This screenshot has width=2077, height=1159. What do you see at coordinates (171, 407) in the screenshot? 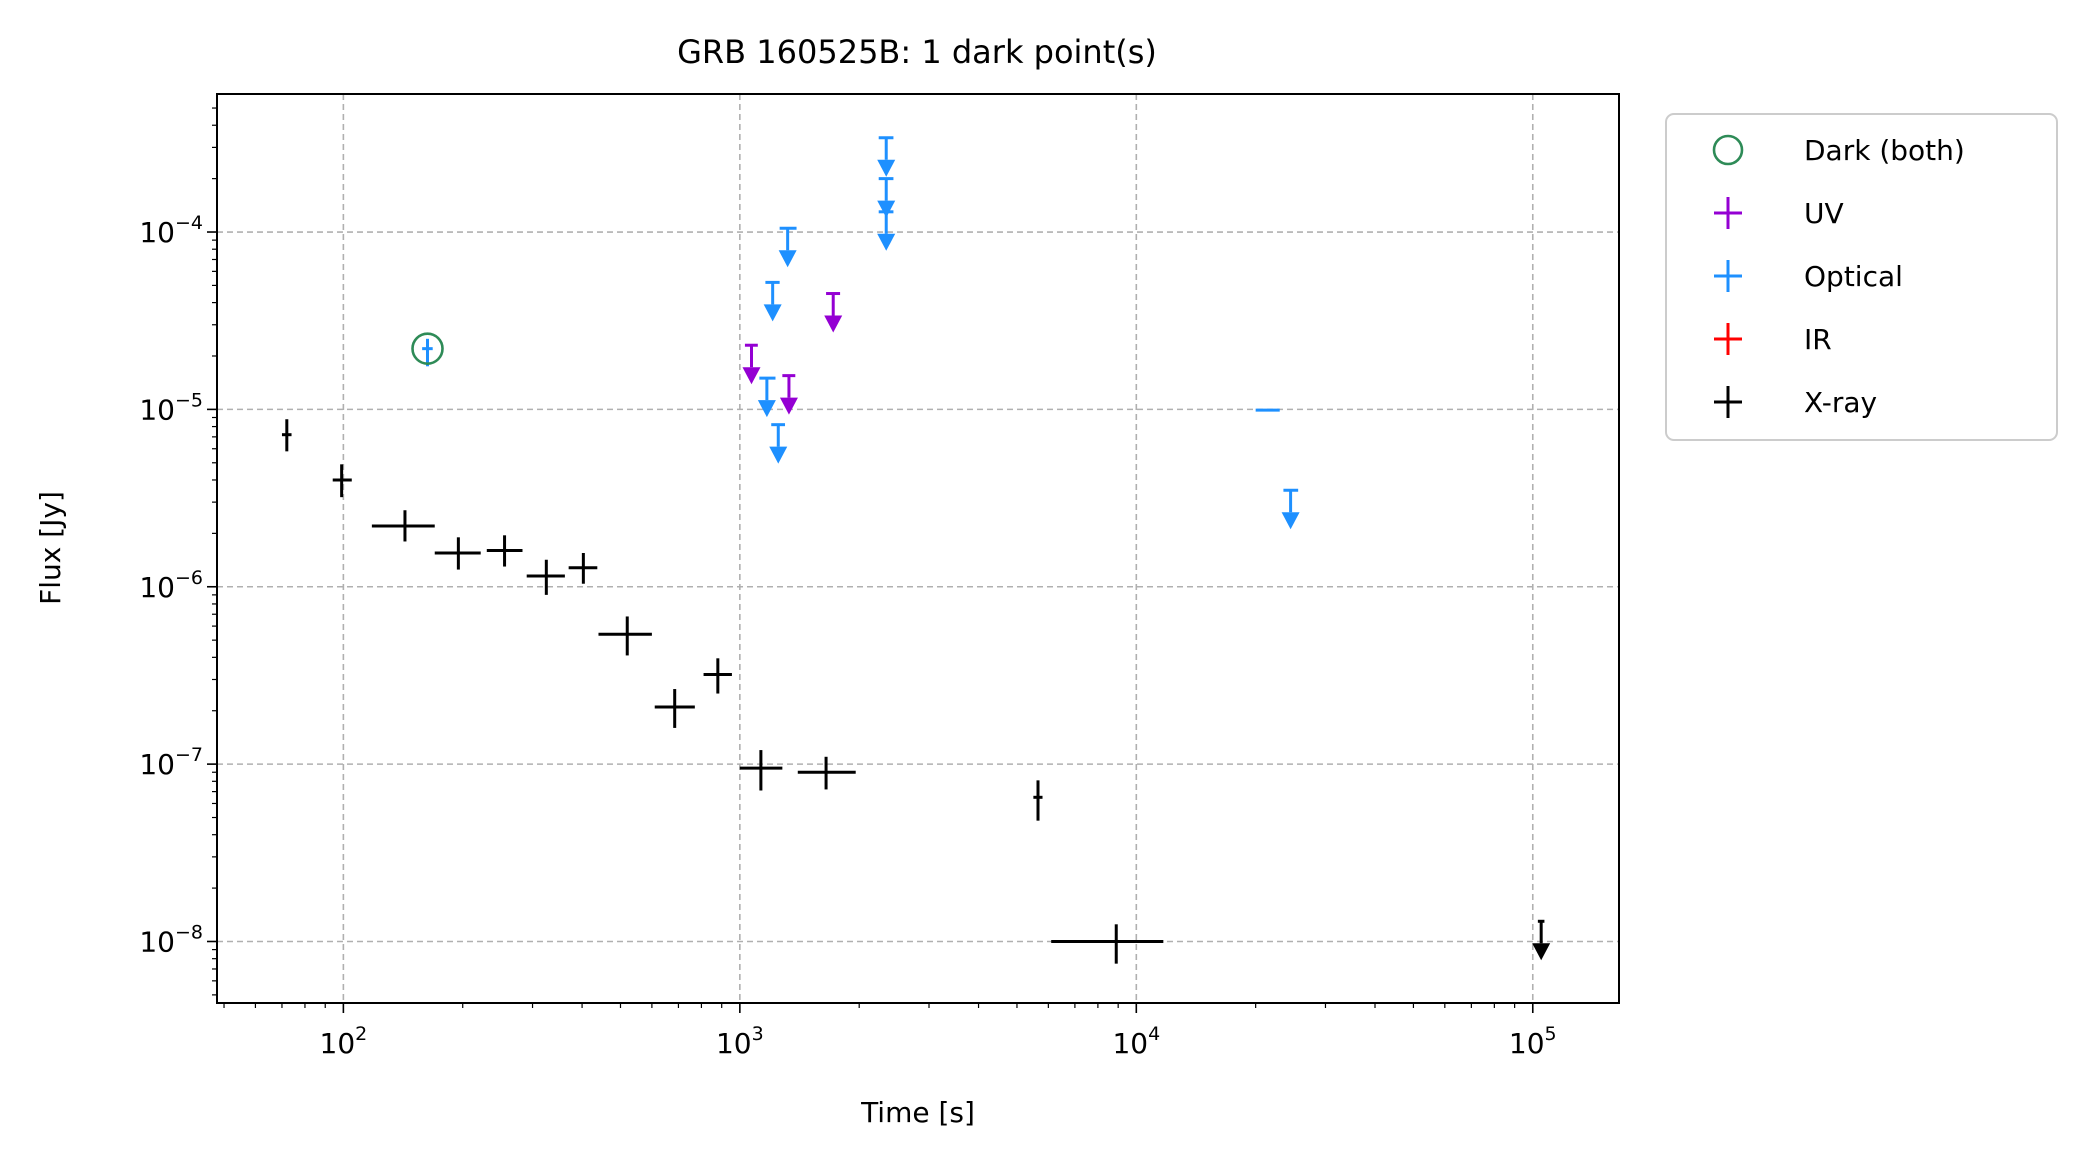
I see `y-tick-label: 10⁻⁵` at bounding box center [171, 407].